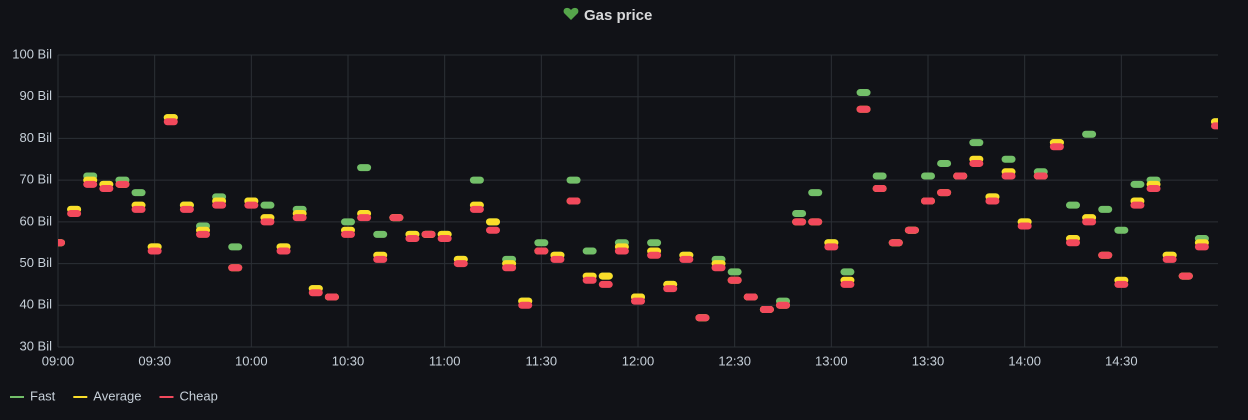 The width and height of the screenshot is (1248, 420). What do you see at coordinates (198, 395) in the screenshot?
I see `legend-label: Cheap` at bounding box center [198, 395].